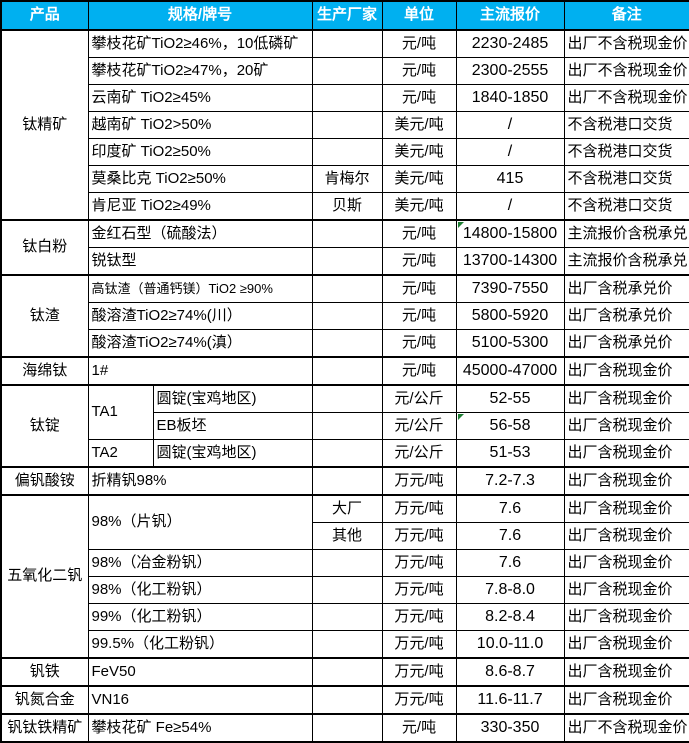 The image size is (689, 743). I want to click on manufacturer-cell: 大厂, so click(347, 508).